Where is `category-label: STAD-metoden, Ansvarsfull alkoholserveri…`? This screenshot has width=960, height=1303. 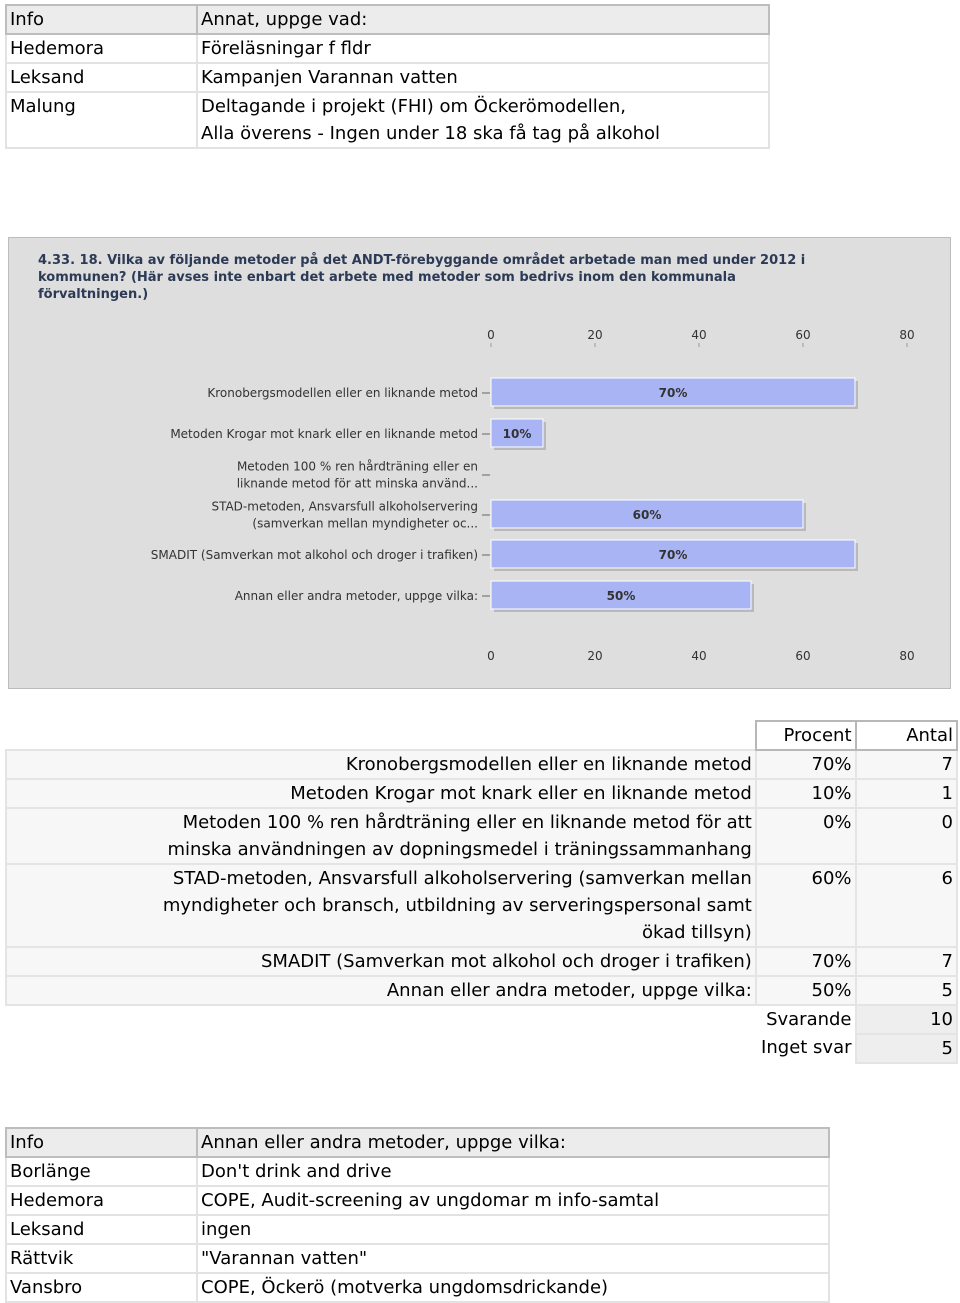 category-label: STAD-metoden, Ansvarsfull alkoholserveri… is located at coordinates (344, 515).